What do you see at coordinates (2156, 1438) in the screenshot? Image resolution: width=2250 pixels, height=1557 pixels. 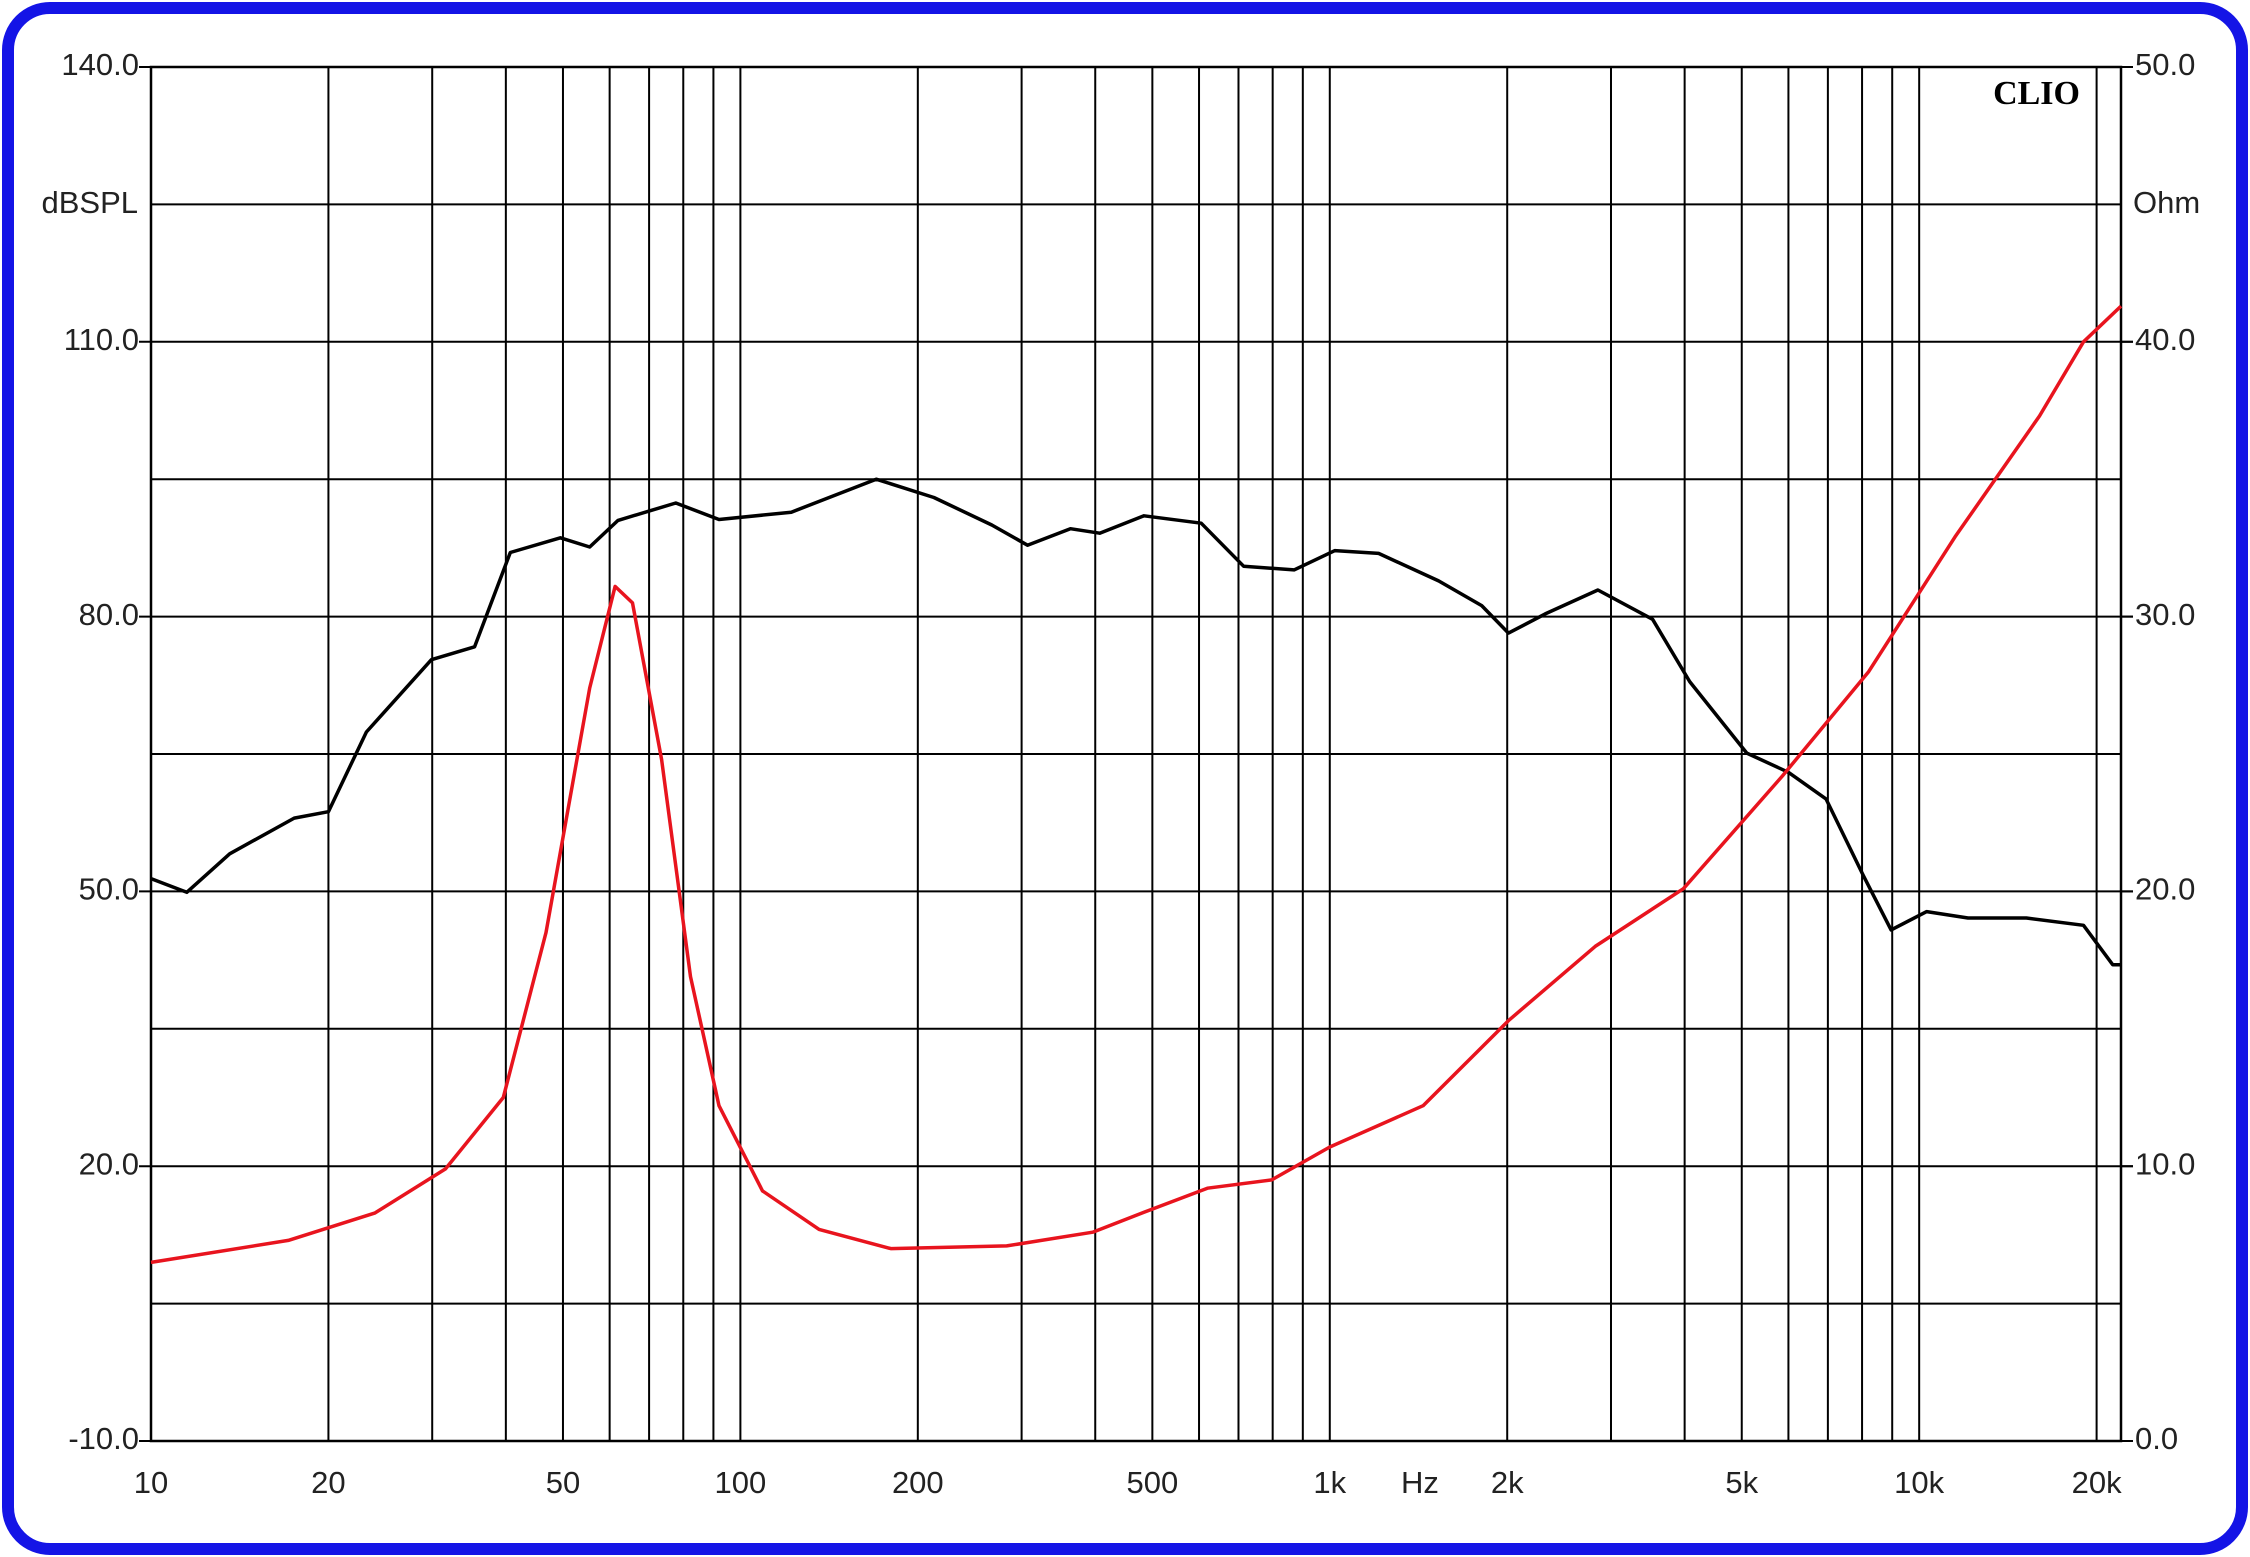 I see `y2-tick-label: 0.0` at bounding box center [2156, 1438].